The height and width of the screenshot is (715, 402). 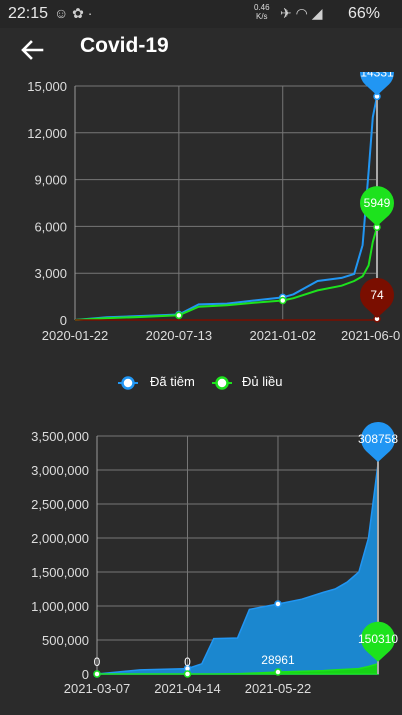 I want to click on status-bar: 22:15 ☺ ✿ · 0.46 K/s ✈ ◠ ◢ 66%, so click(x=201, y=14).